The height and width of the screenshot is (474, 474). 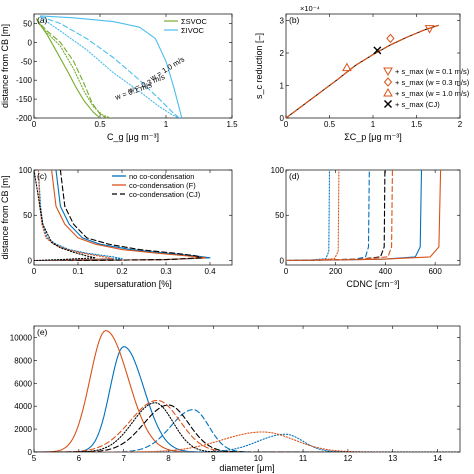 I want to click on legend-entry: ΣSVOC, so click(x=194, y=21).